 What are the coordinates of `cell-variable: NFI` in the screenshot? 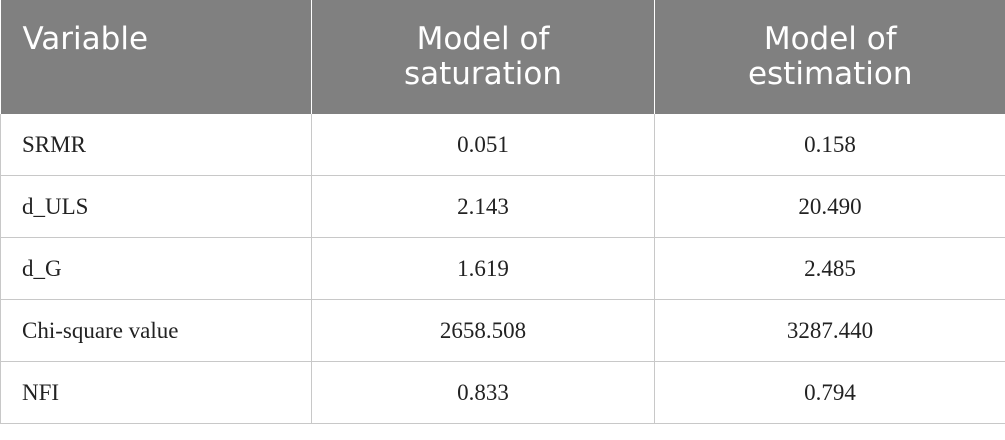 It's located at (156, 392).